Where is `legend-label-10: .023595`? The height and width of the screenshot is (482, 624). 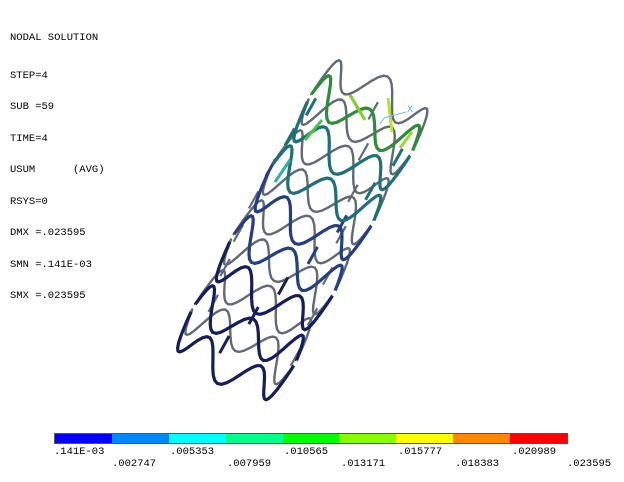
legend-label-10: .023595 is located at coordinates (589, 464).